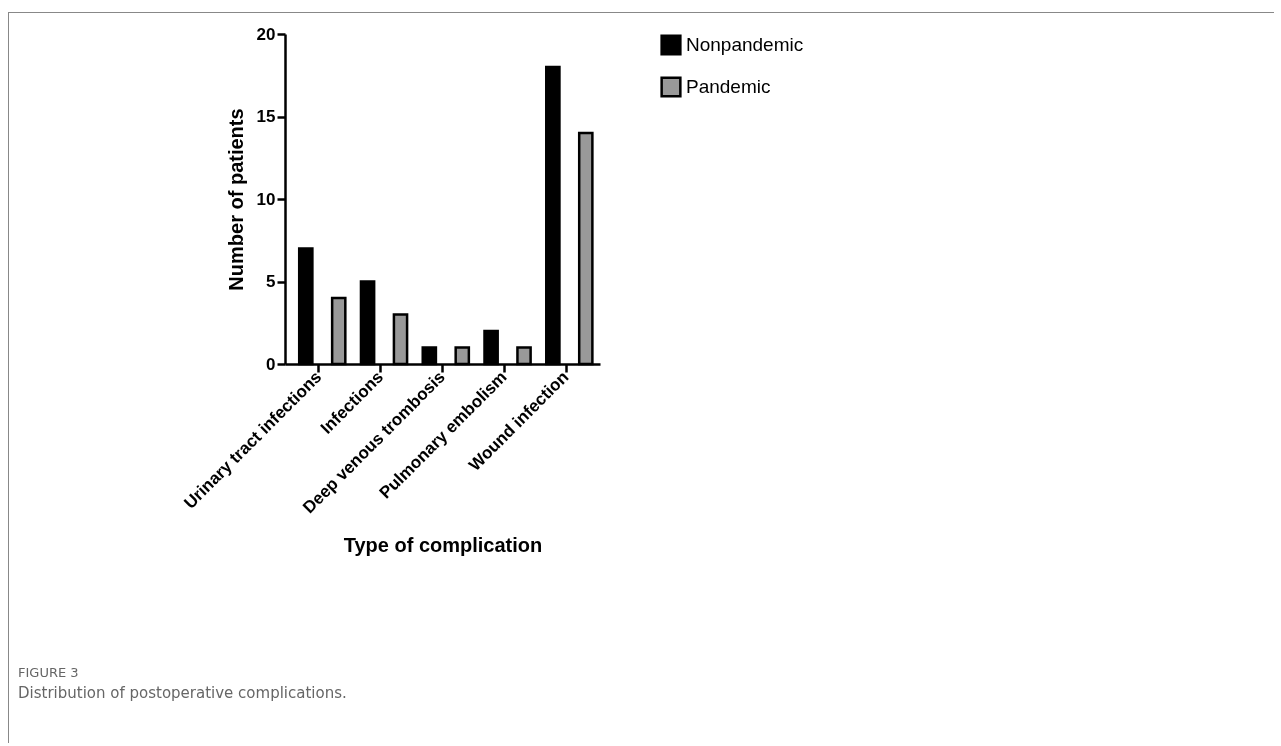  What do you see at coordinates (745, 44) in the screenshot?
I see `legend-label: Nonpandemic` at bounding box center [745, 44].